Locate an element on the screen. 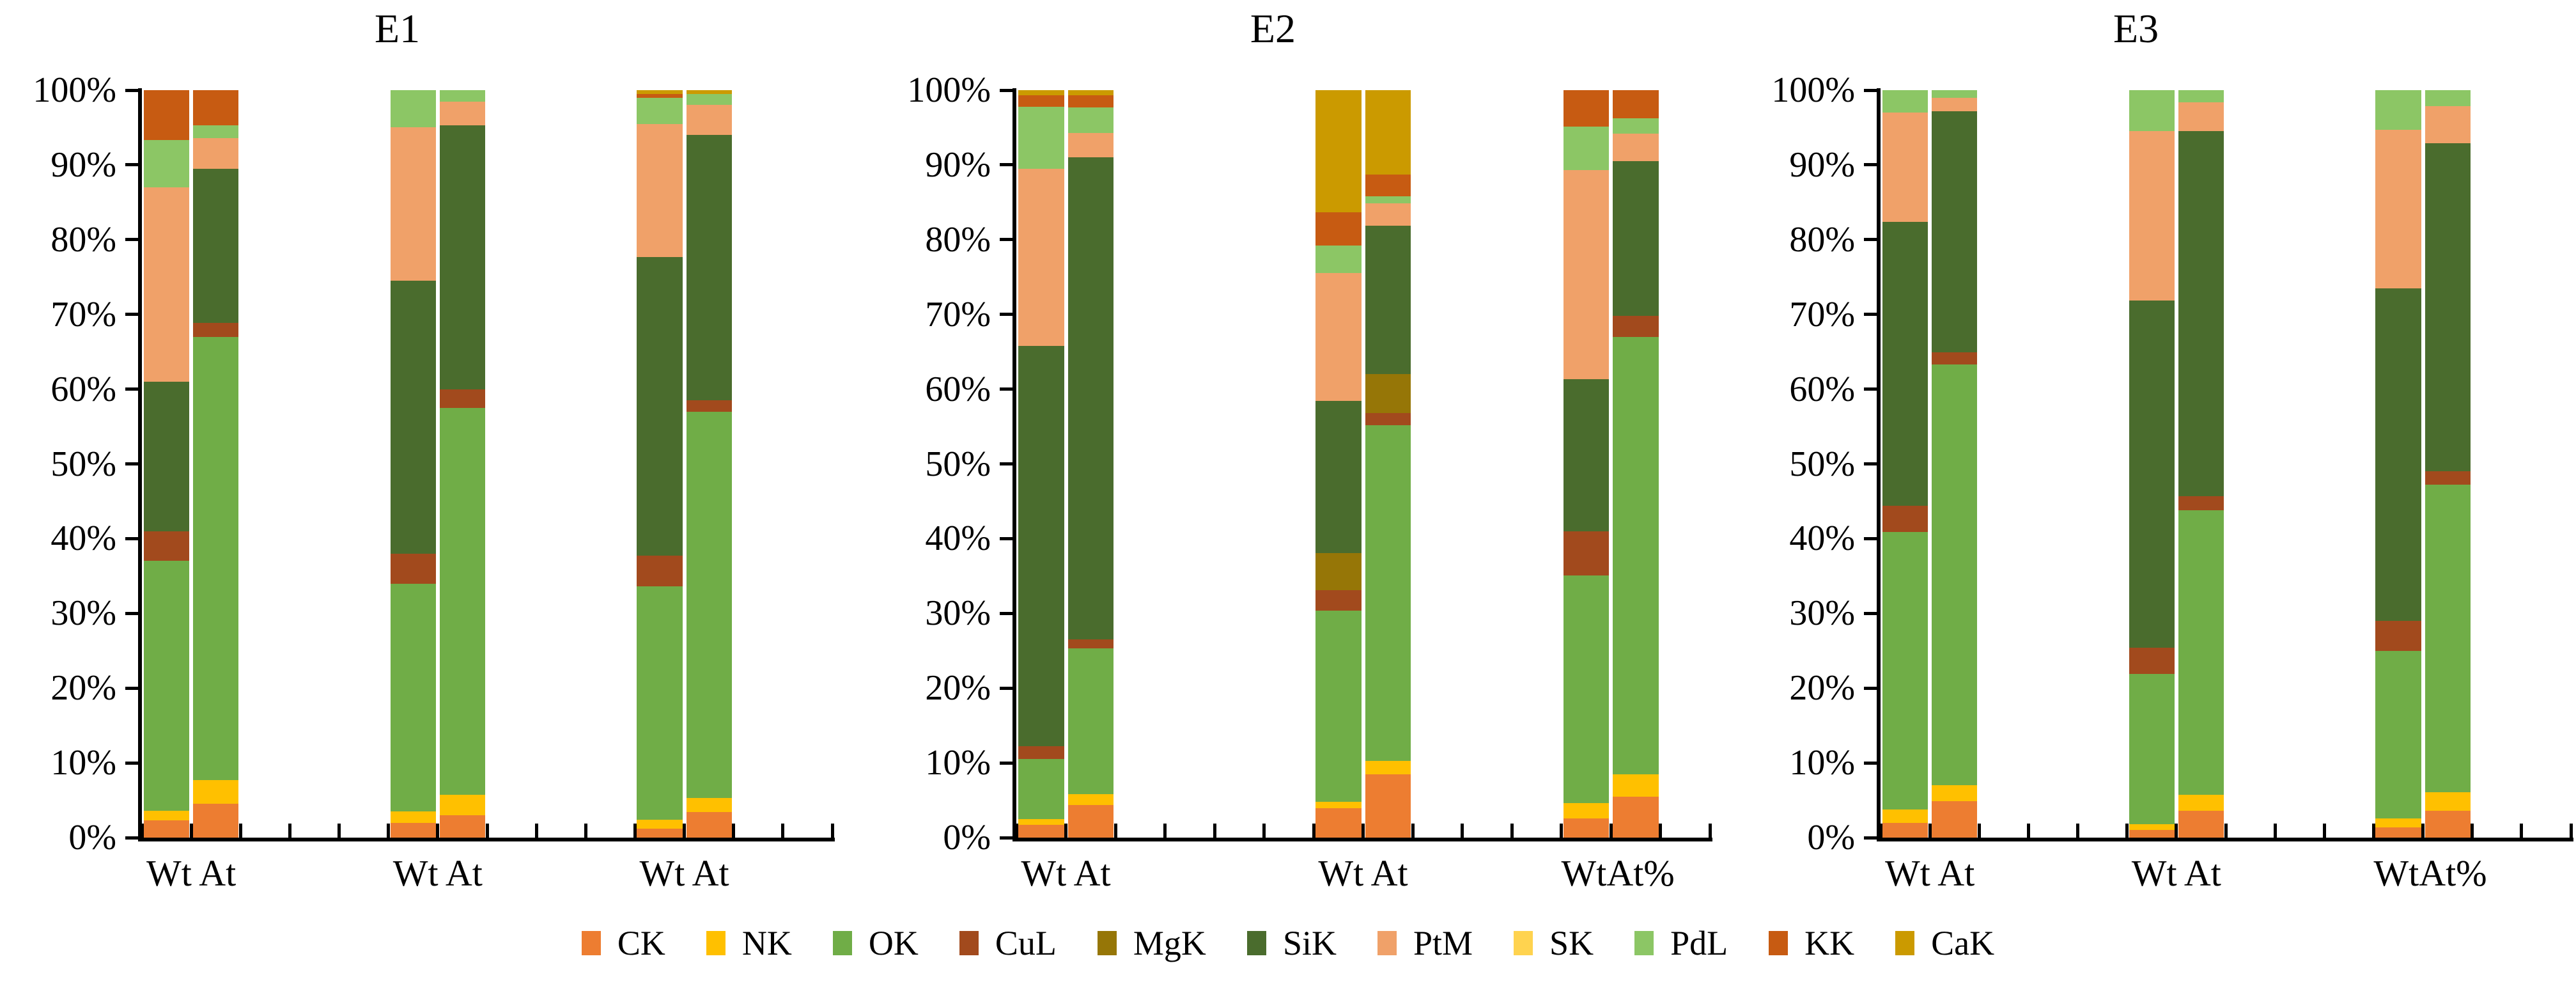 Image resolution: width=2576 pixels, height=993 pixels. y-axis-label: 0% is located at coordinates (967, 837).